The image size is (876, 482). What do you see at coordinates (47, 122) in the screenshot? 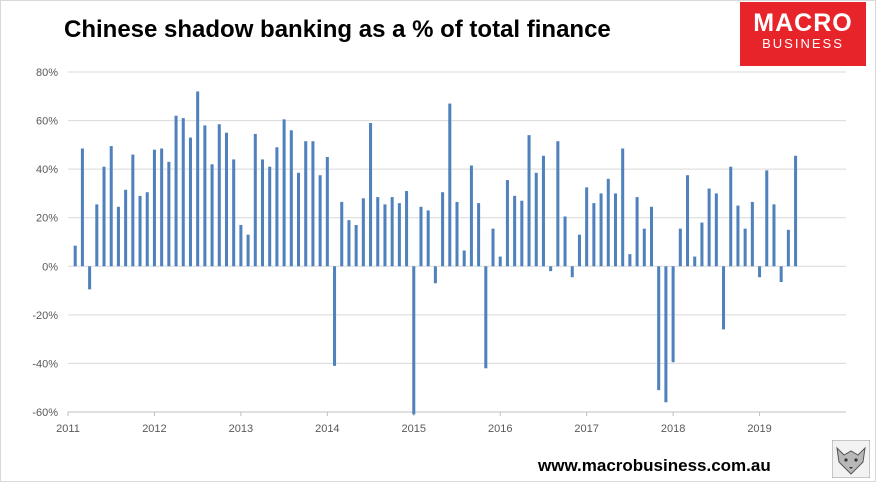
I see `y-tick-label: 60%` at bounding box center [47, 122].